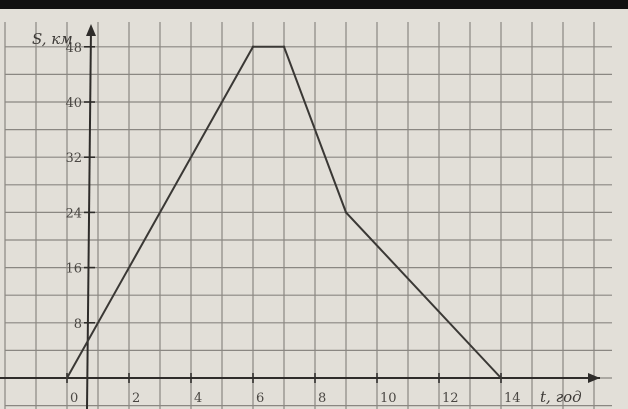  I want to click on x-axis-arrow, so click(594, 378).